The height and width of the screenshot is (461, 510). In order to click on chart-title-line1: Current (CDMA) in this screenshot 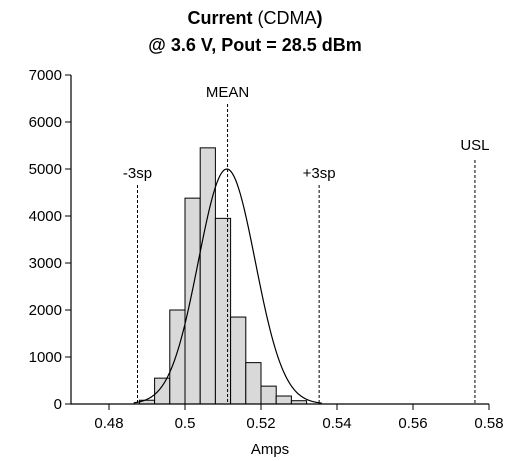, I will do `click(254, 18)`.